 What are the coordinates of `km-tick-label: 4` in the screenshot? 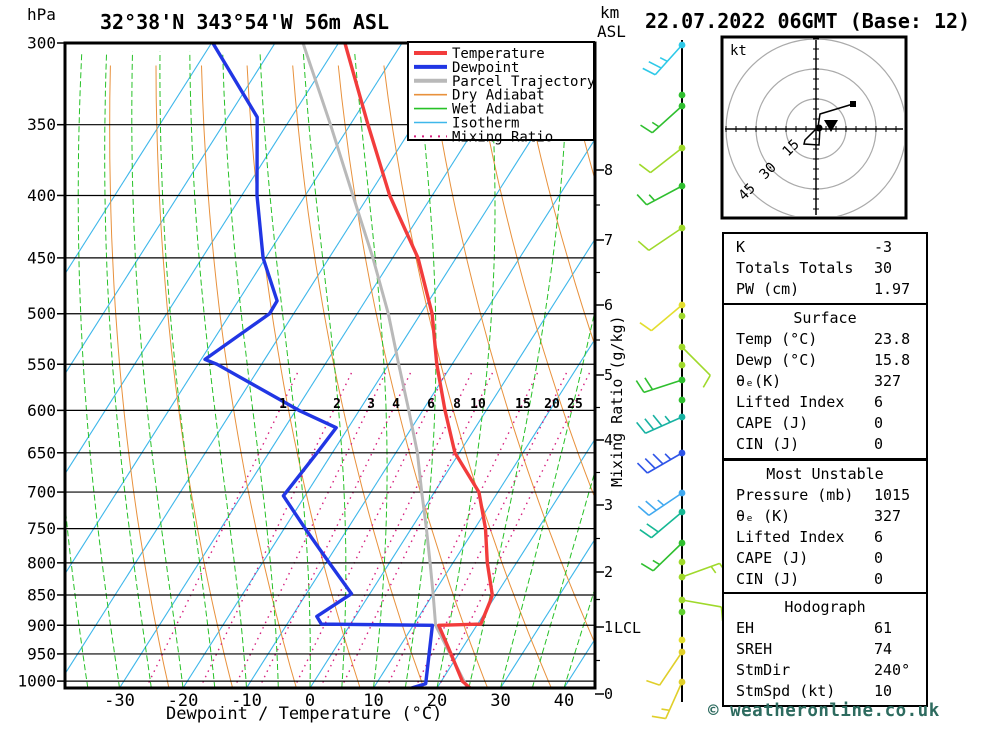 It's located at (608, 440).